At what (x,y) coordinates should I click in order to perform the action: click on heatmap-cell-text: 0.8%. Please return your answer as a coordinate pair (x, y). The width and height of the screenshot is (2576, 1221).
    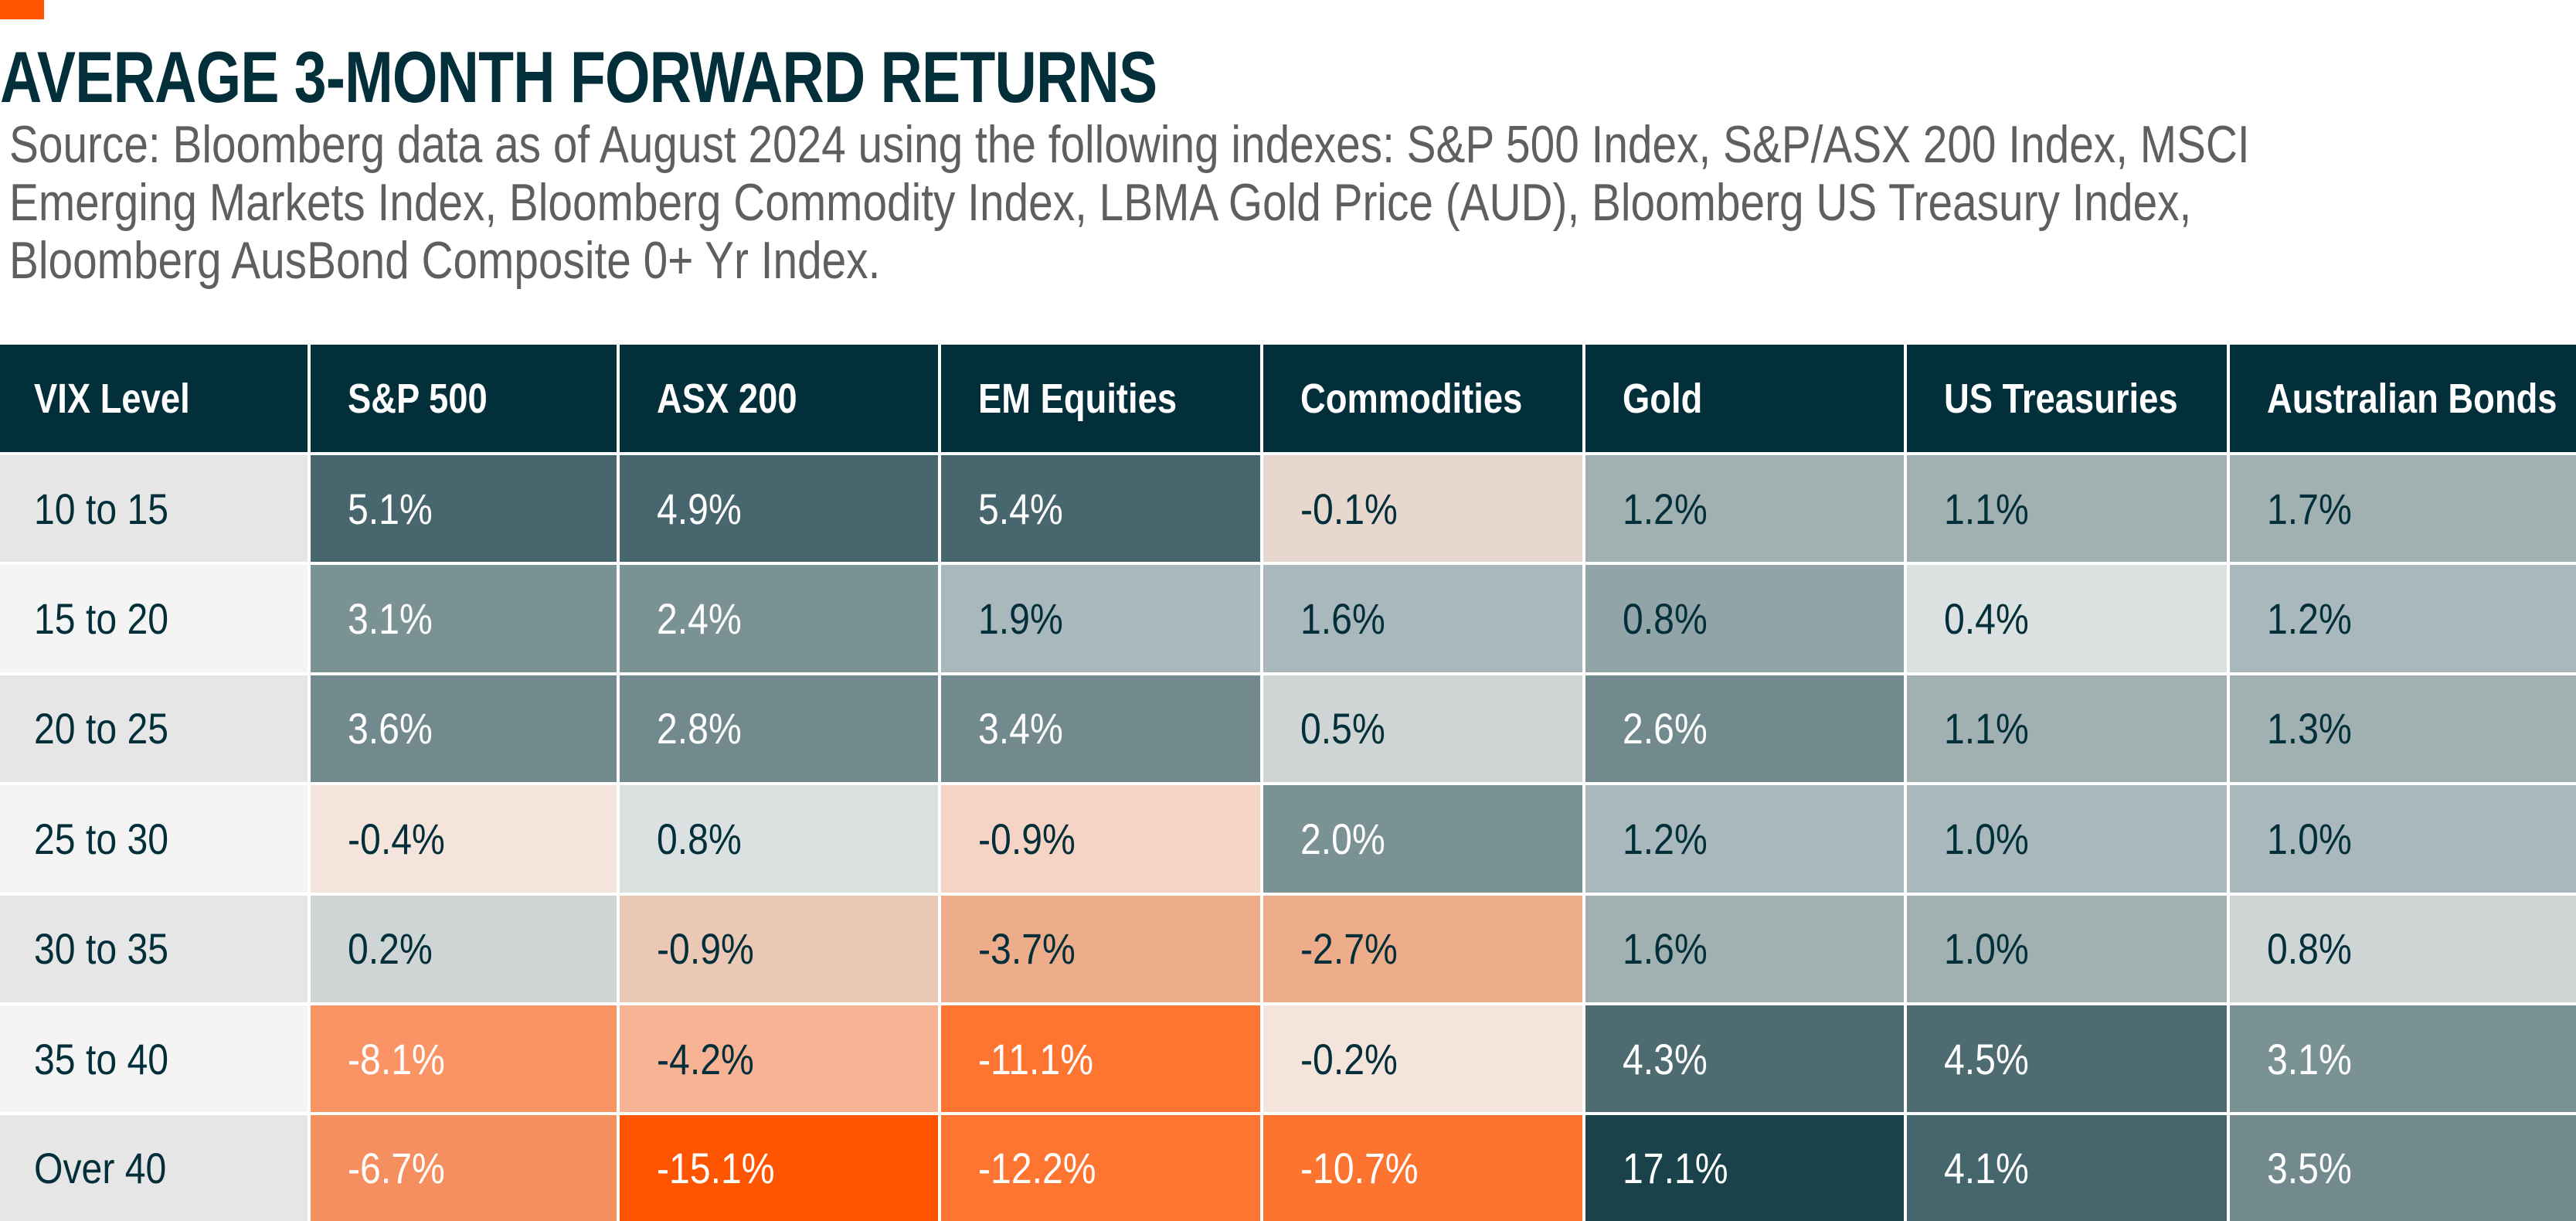
    Looking at the image, I should click on (699, 838).